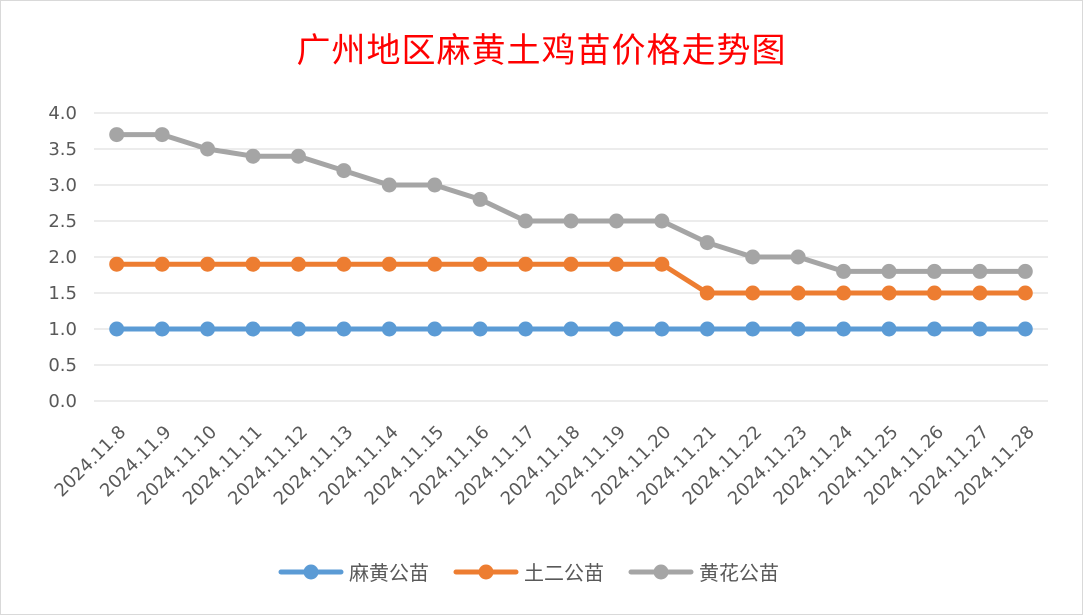 The image size is (1083, 616). I want to click on legend-label: 土二公苗, so click(564, 573).